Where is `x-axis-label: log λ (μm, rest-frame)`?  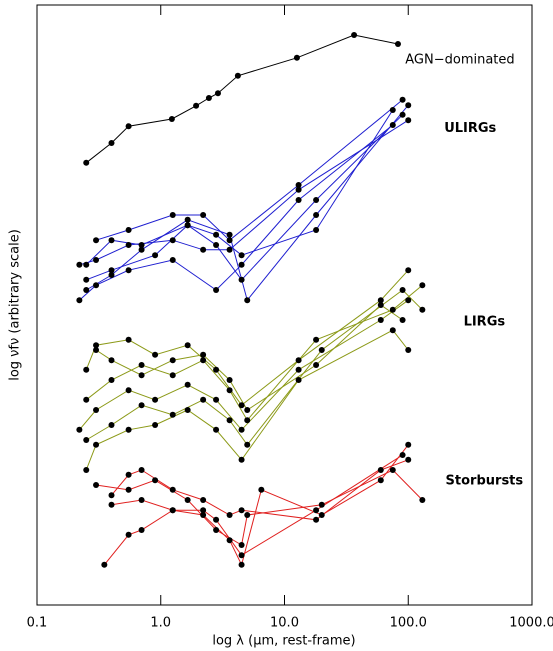 x-axis-label: log λ (μm, rest-frame) is located at coordinates (283, 641).